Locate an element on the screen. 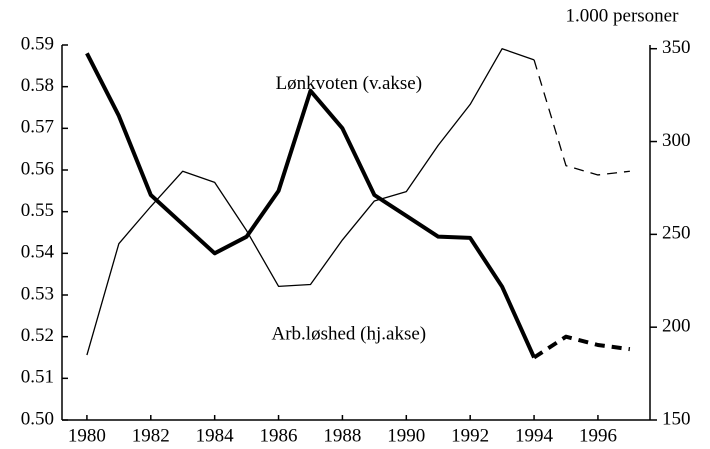  y2-tick-label: 150 is located at coordinates (676, 418).